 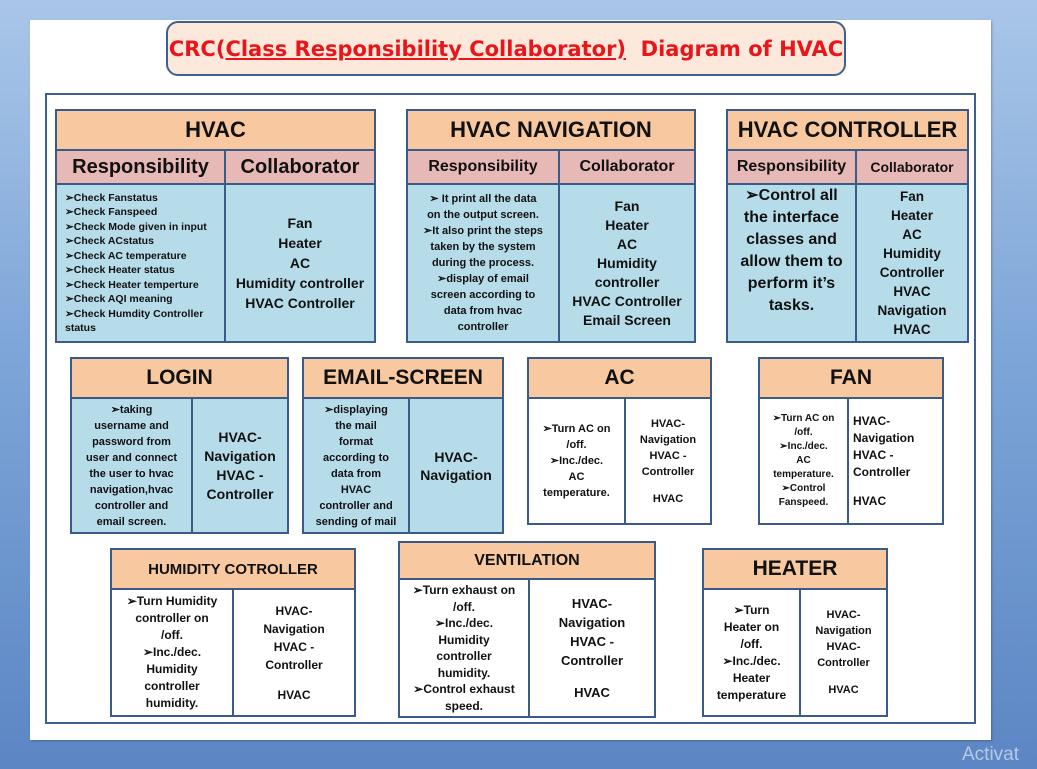 I want to click on responsibility-item: speed., so click(x=463, y=705).